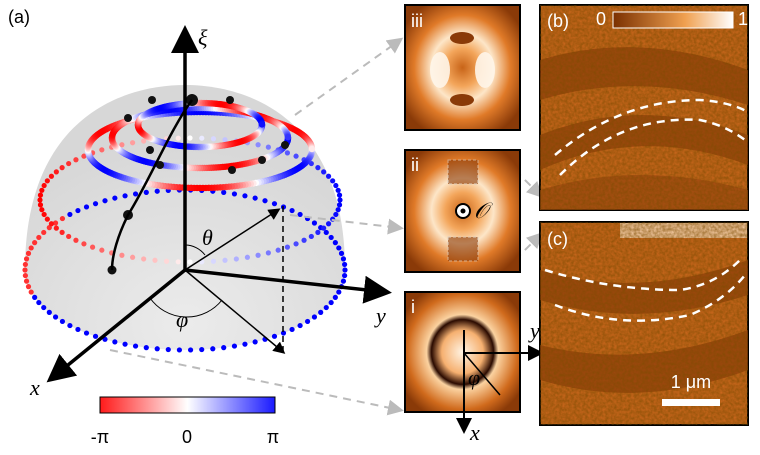  What do you see at coordinates (19, 17) in the screenshot?
I see `panel-label: (a)` at bounding box center [19, 17].